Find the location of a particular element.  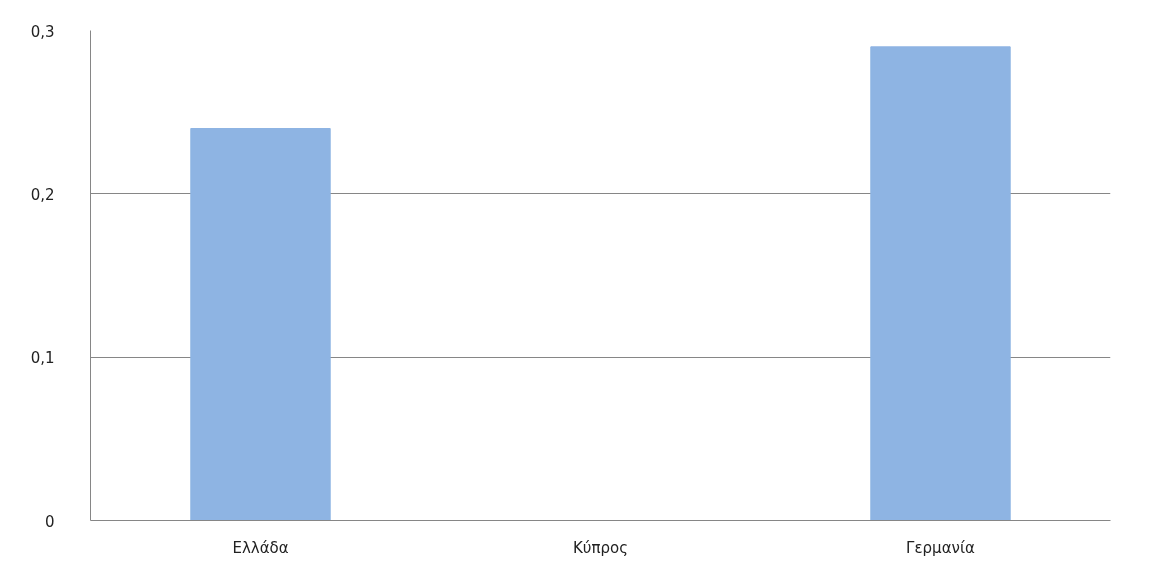

x-tick-label: Κύπρος is located at coordinates (600, 547).